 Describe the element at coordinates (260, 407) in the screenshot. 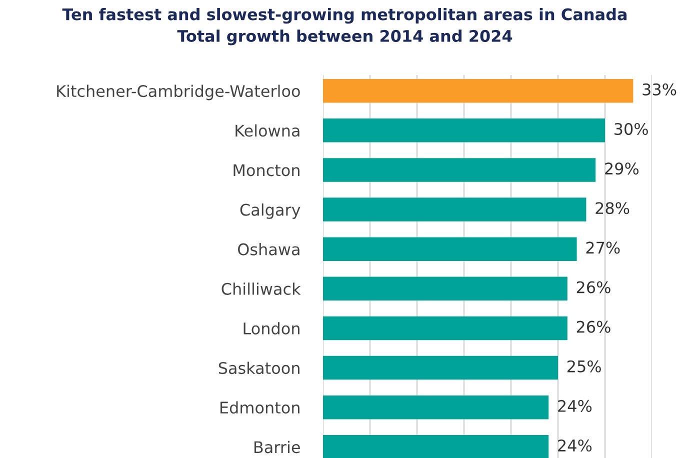

I see `y-tick-label: Edmonton` at that location.